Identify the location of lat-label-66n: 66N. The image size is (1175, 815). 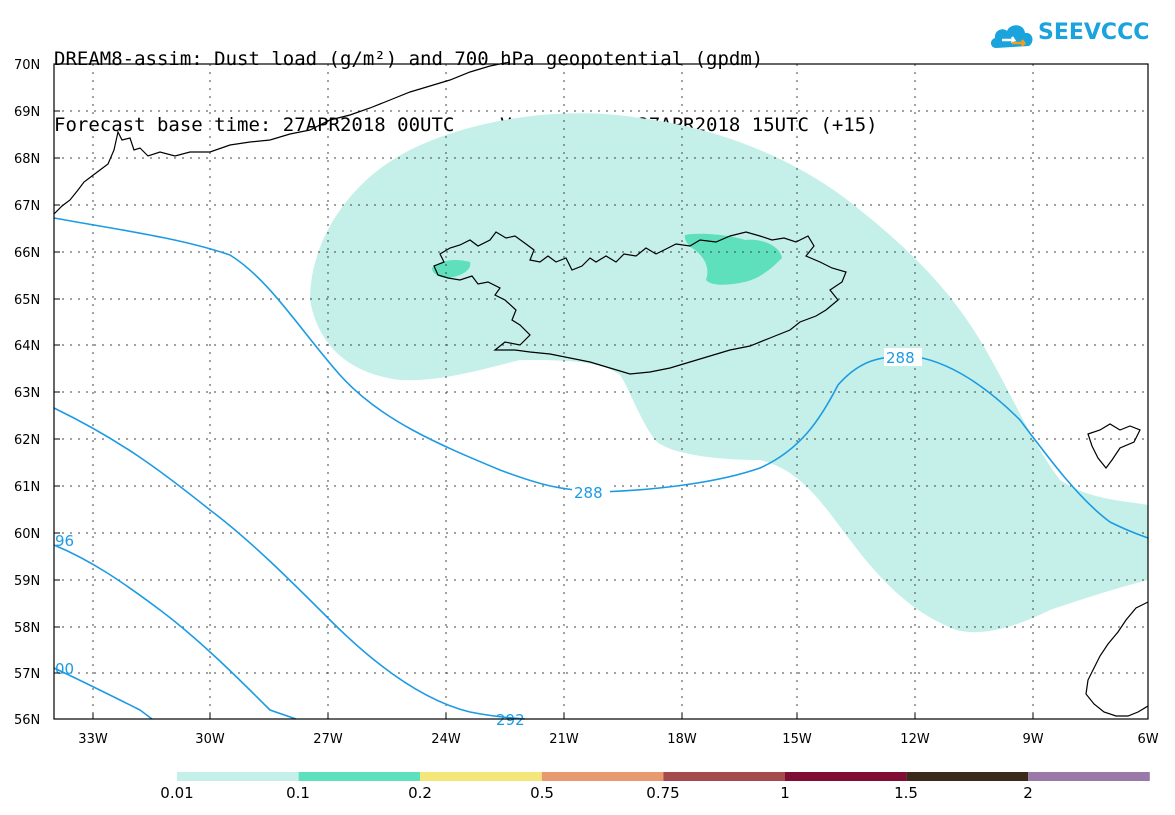
(27, 253).